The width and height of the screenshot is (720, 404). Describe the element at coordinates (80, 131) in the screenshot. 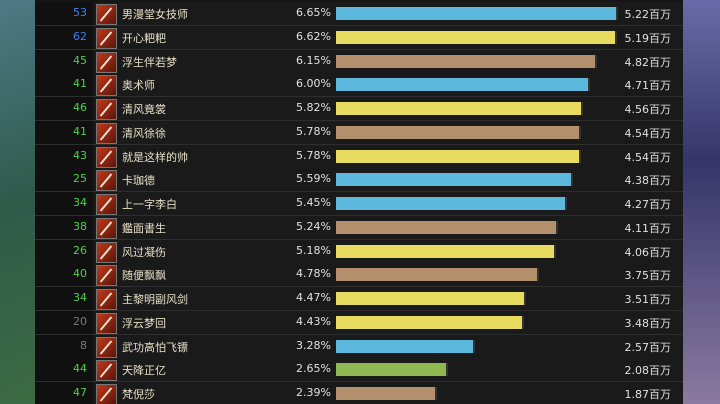

I see `level: 41` at that location.